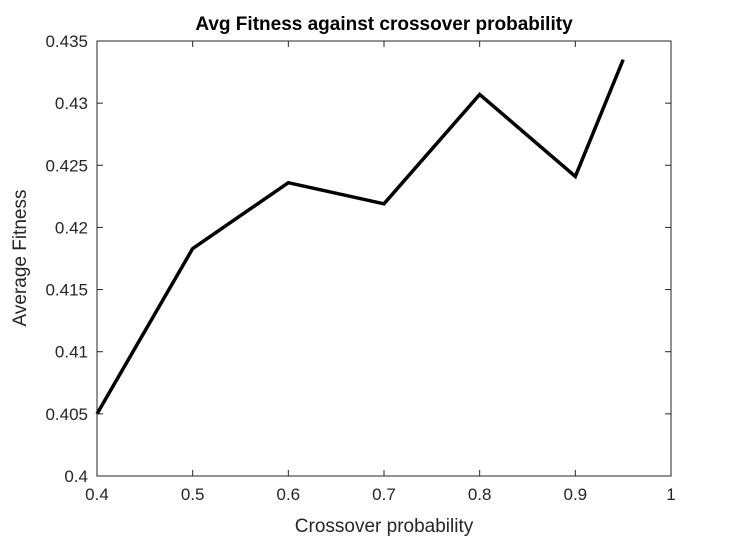 The height and width of the screenshot is (538, 742). What do you see at coordinates (97, 494) in the screenshot?
I see `x-tick-label: 0.4` at bounding box center [97, 494].